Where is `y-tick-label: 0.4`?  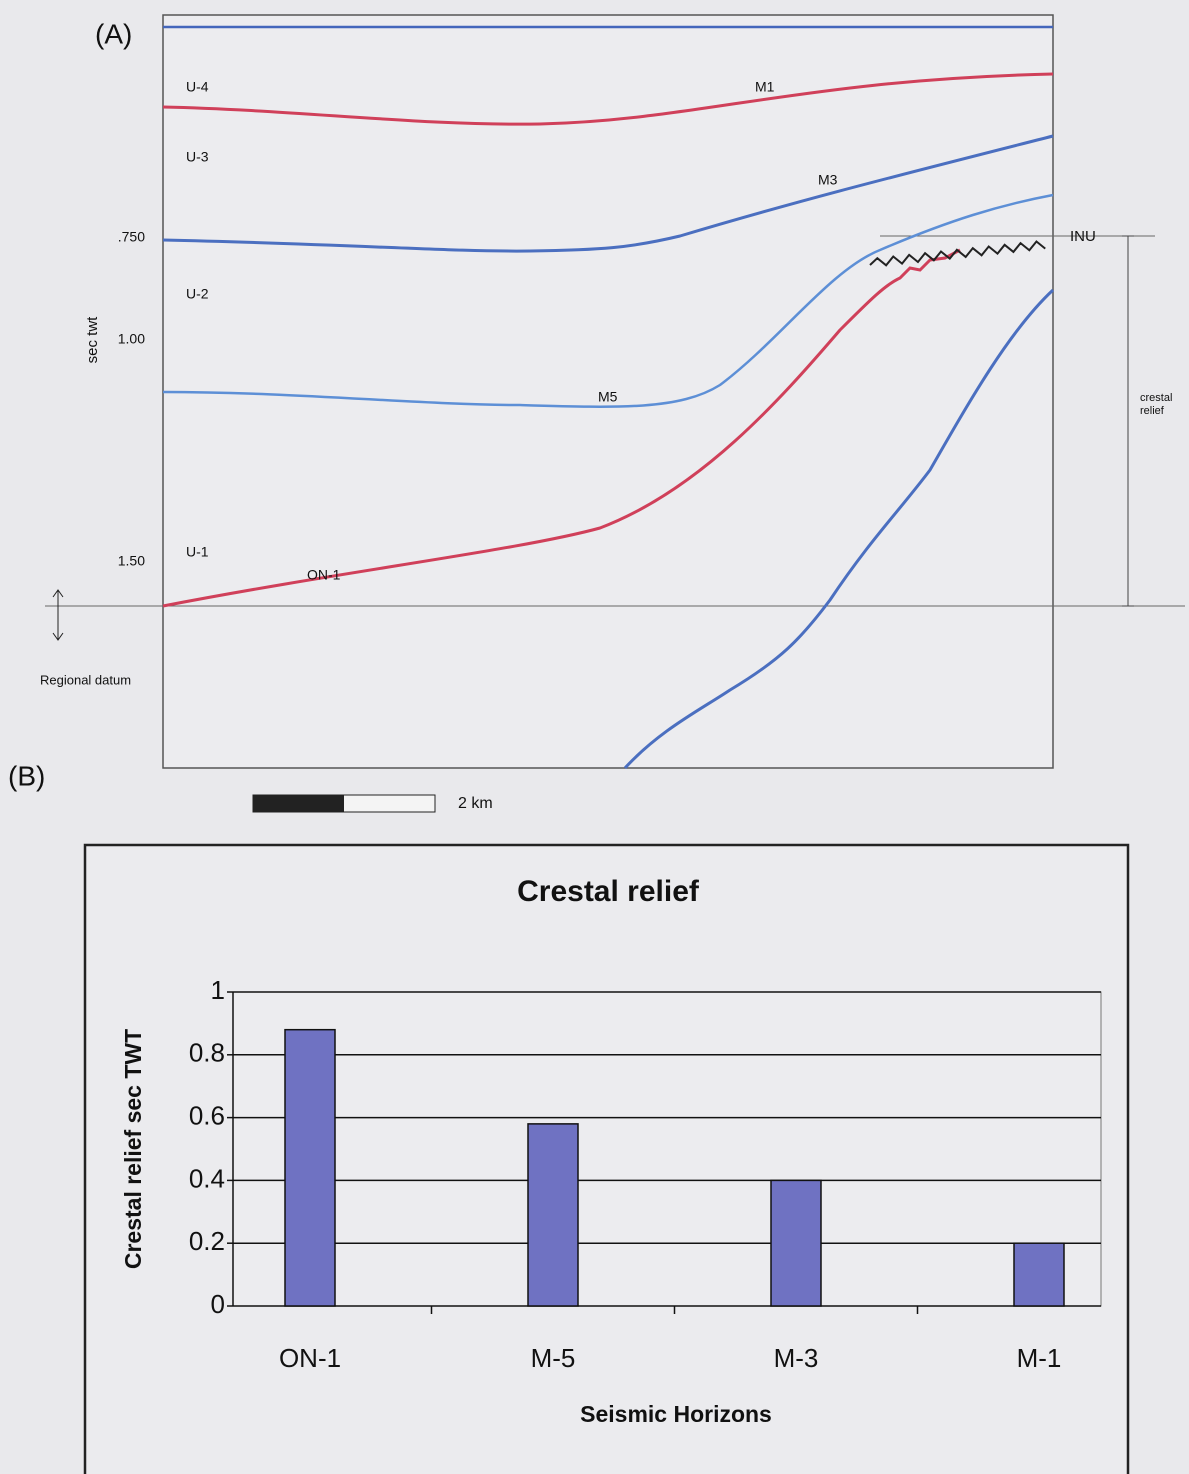 y-tick-label: 0.4 is located at coordinates (207, 1178).